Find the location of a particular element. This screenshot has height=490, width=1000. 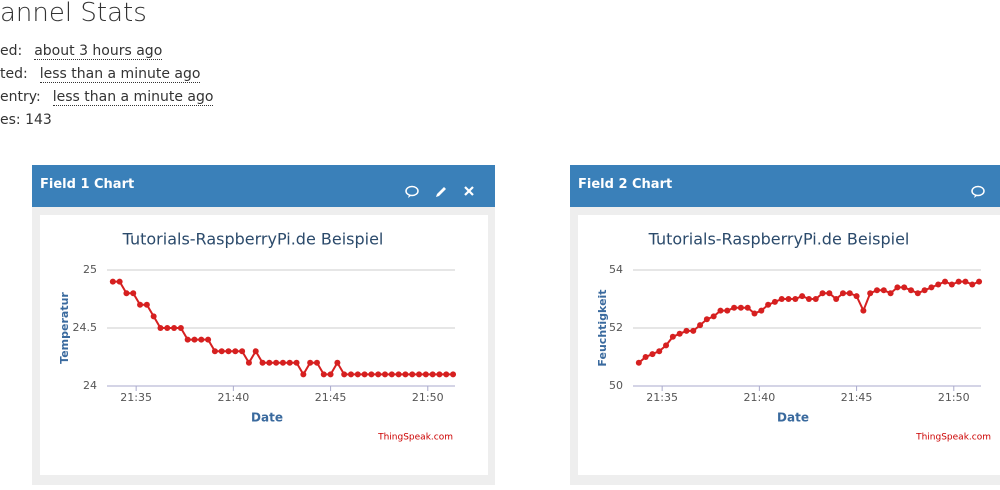

stat-row: entry: less than a minute ago is located at coordinates (107, 97).